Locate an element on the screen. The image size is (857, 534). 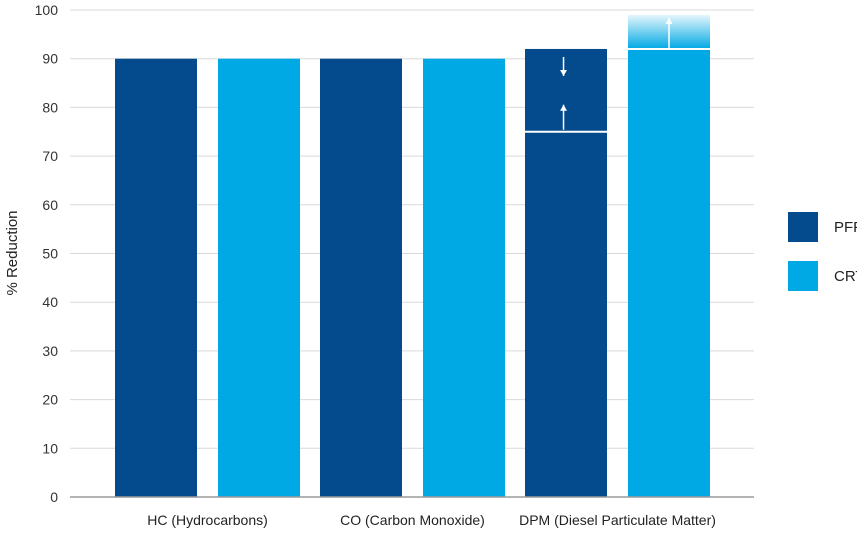
y-axis-ticks: 0 10 20 30 40 50 60 70 80 90 100 is located at coordinates (47, 253).